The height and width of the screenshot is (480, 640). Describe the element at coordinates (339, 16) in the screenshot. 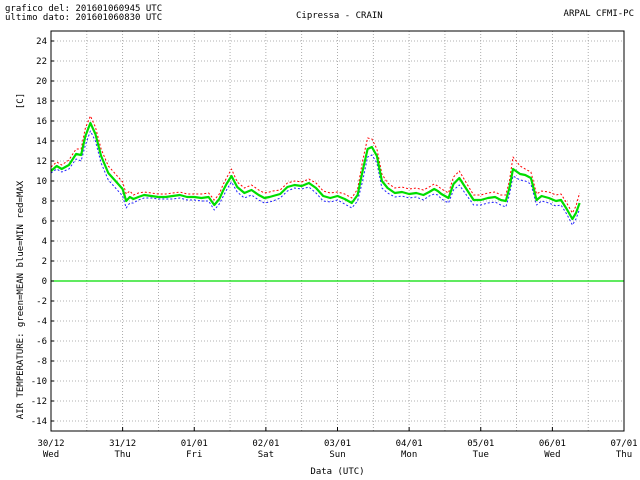

I see `chart-title: Cipressa - CRAIN` at that location.